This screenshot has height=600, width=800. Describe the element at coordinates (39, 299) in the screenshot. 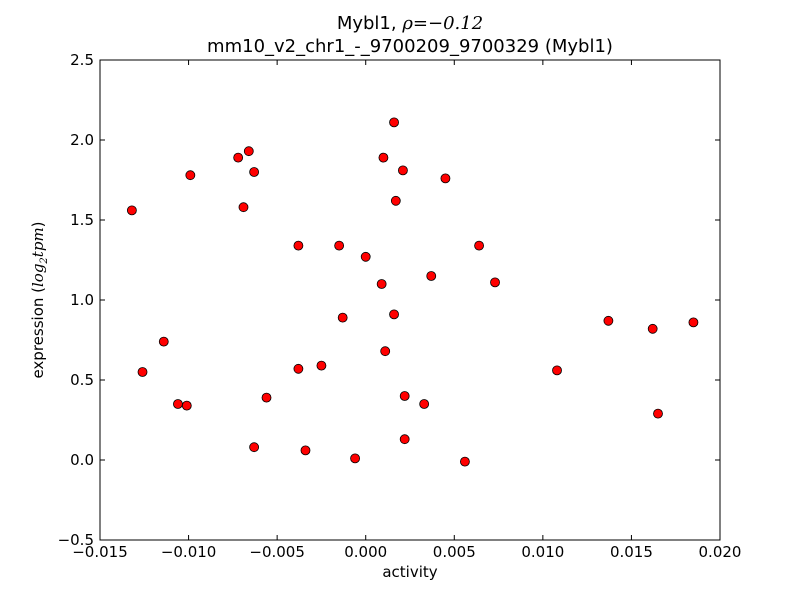

I see `y-axis-label: expression (log2tpm)` at that location.